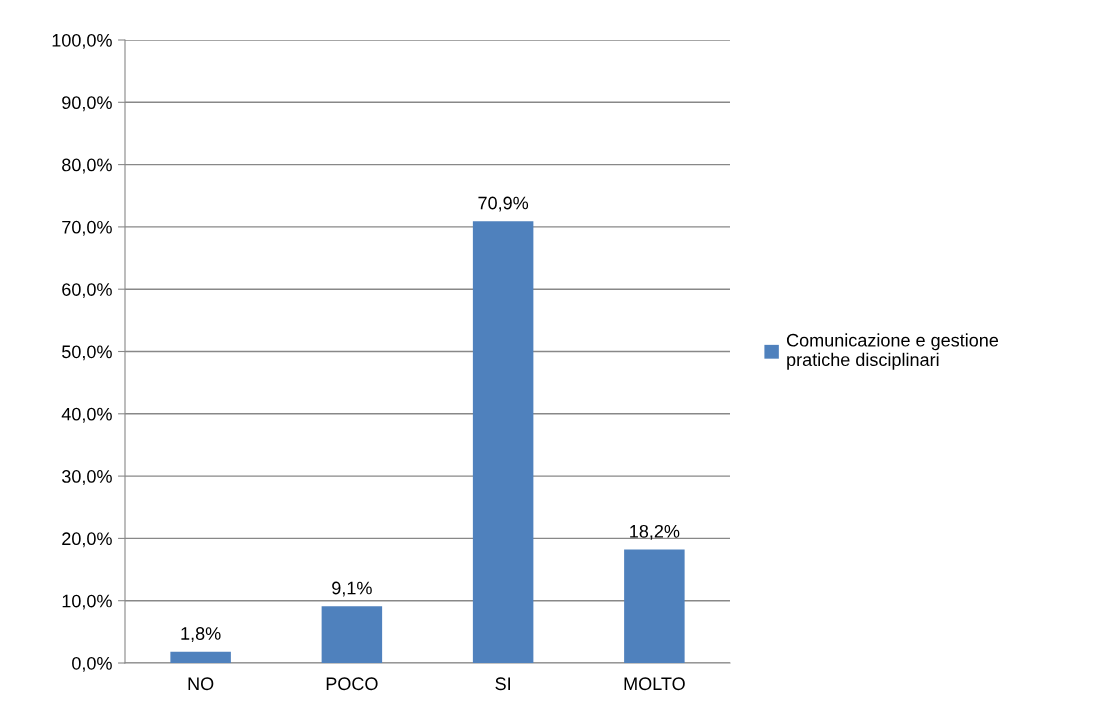 The height and width of the screenshot is (724, 1093). I want to click on y-tick-label: 80,0%, so click(87, 166).